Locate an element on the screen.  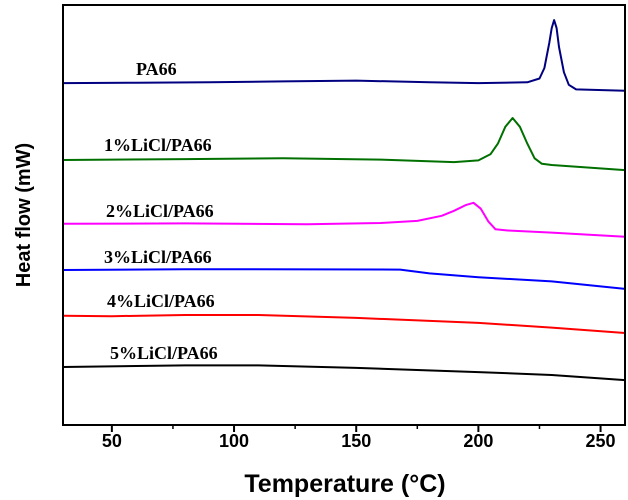
y-axis-title: Heat flow (mW) is located at coordinates (24, 215).